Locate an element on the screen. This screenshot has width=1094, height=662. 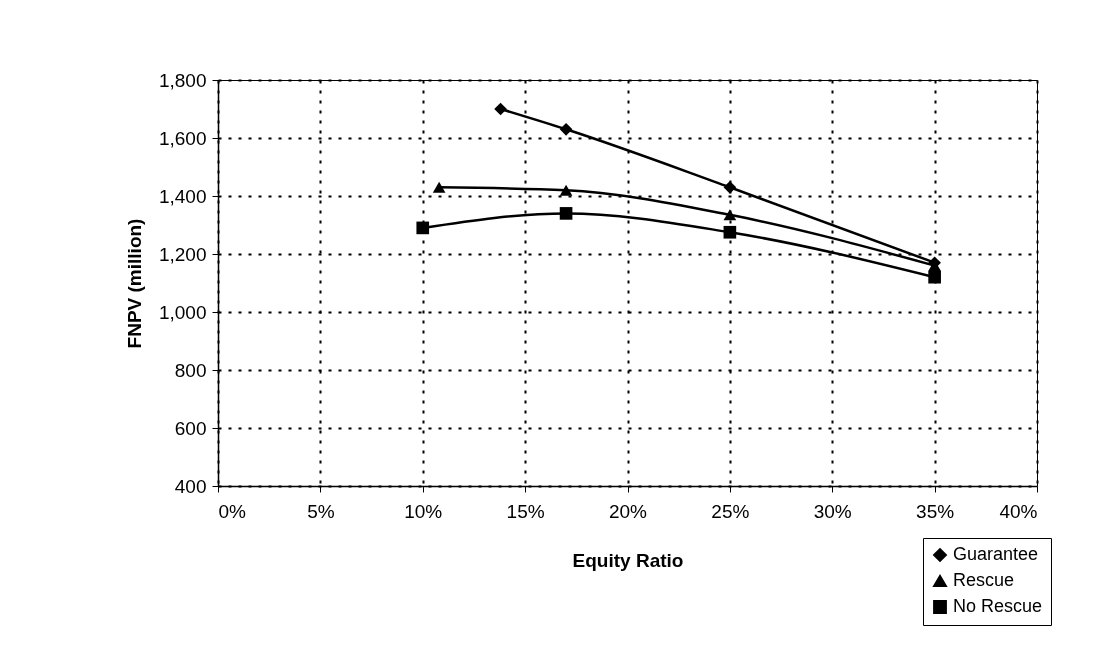
x-tick-label: 15% is located at coordinates (525, 511).